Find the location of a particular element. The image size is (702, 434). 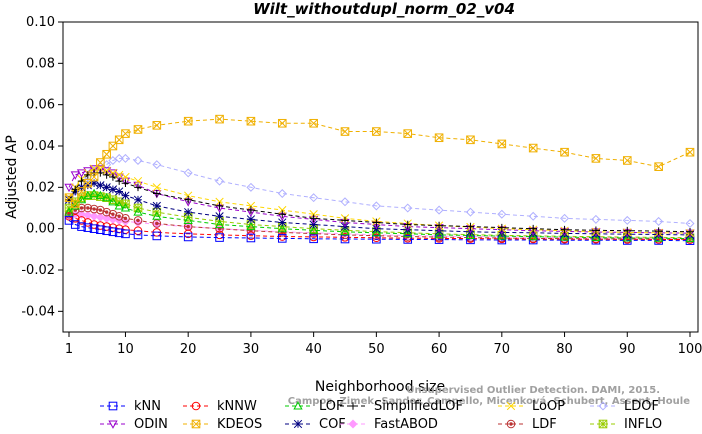

legend-label: LDF is located at coordinates (544, 424).